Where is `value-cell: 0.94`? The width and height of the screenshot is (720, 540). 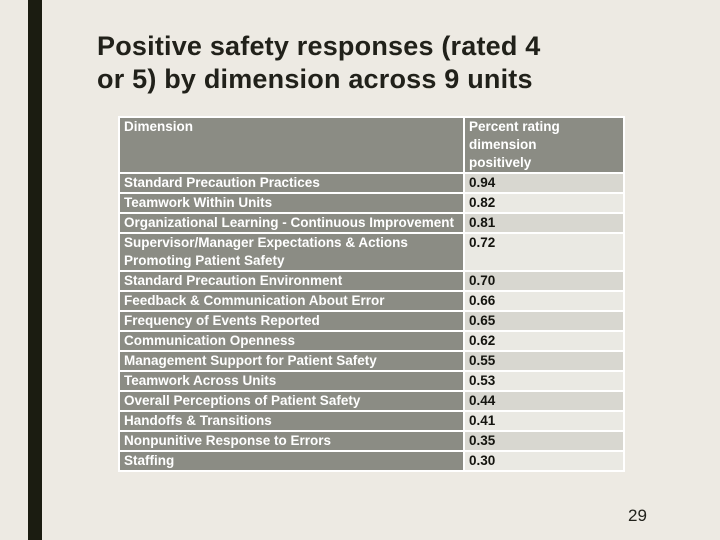
value-cell: 0.94 is located at coordinates (544, 183).